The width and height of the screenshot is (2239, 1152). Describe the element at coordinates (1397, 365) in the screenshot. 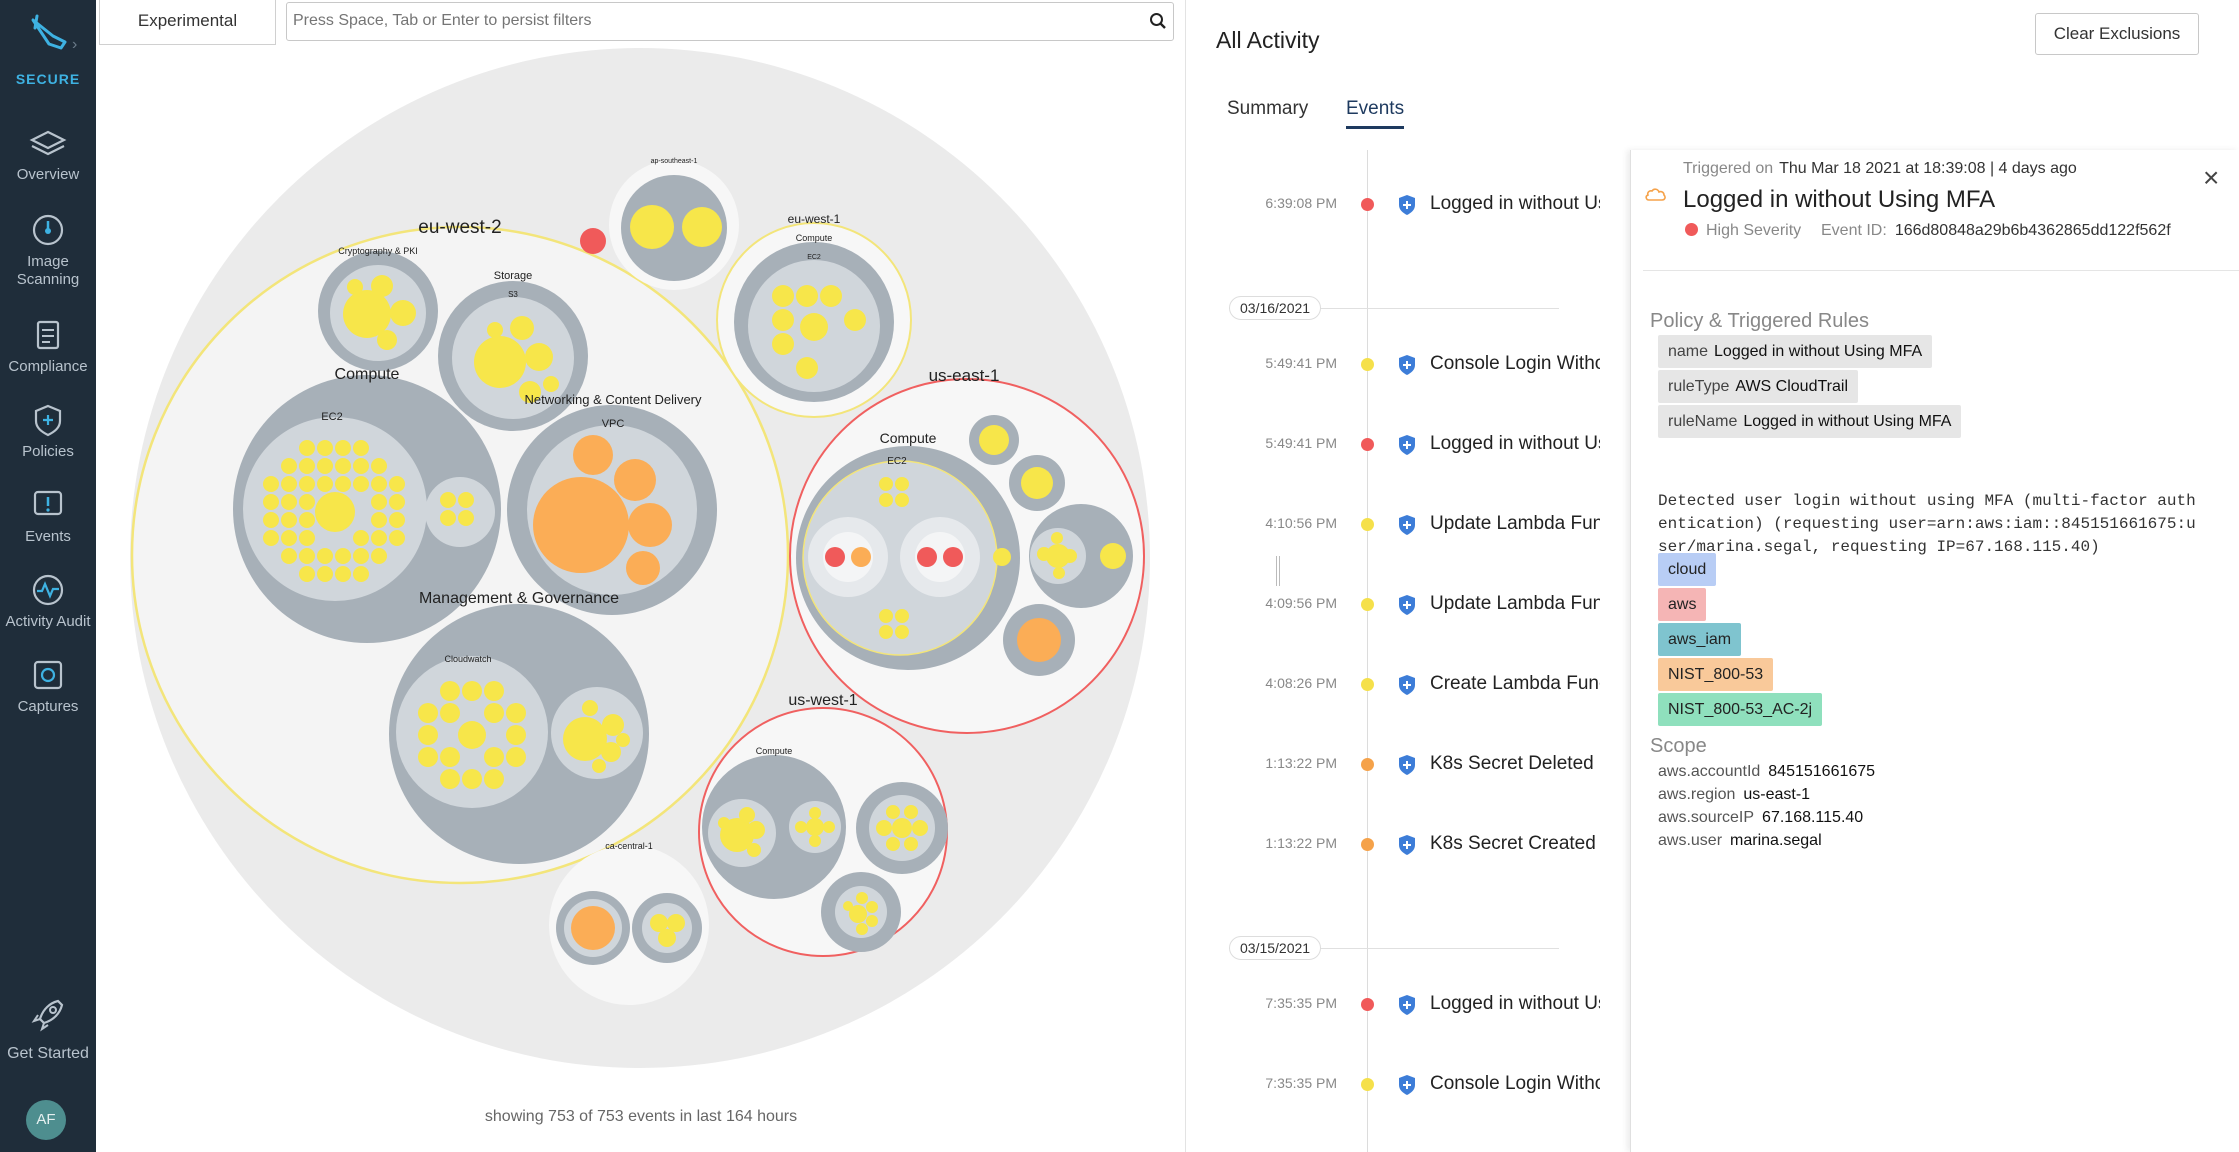

I see `event-row: 5:49:41 PM Console Login Without MFA` at that location.